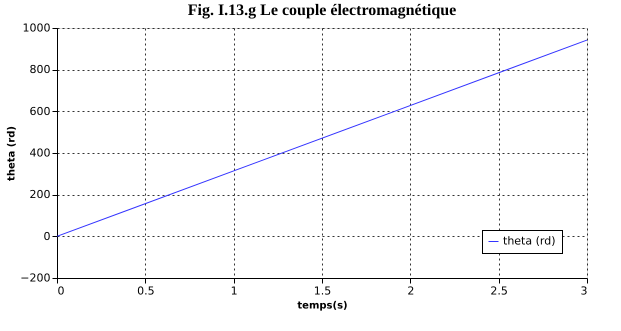 This screenshot has width=621, height=331. I want to click on y-tick-label: 1000, so click(36, 28).